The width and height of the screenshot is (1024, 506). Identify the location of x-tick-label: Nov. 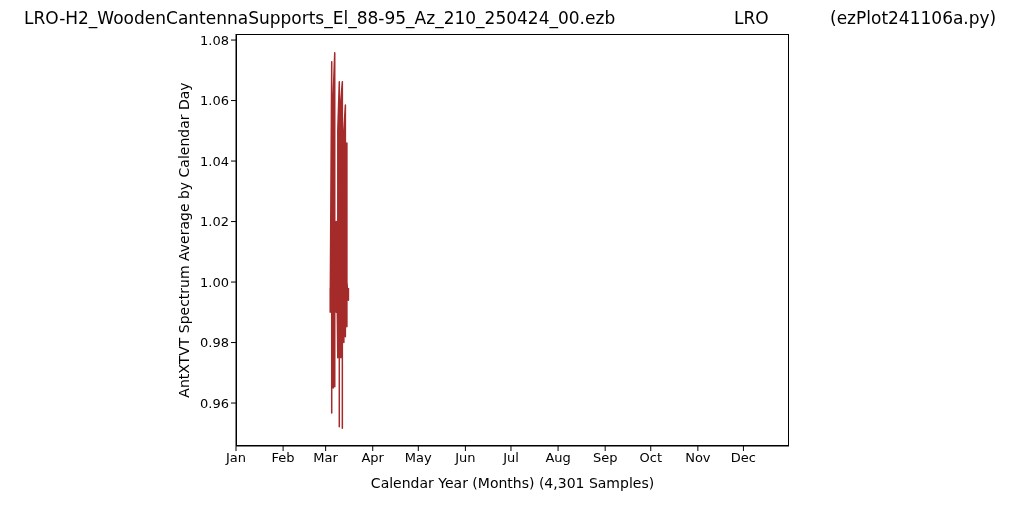
(698, 458).